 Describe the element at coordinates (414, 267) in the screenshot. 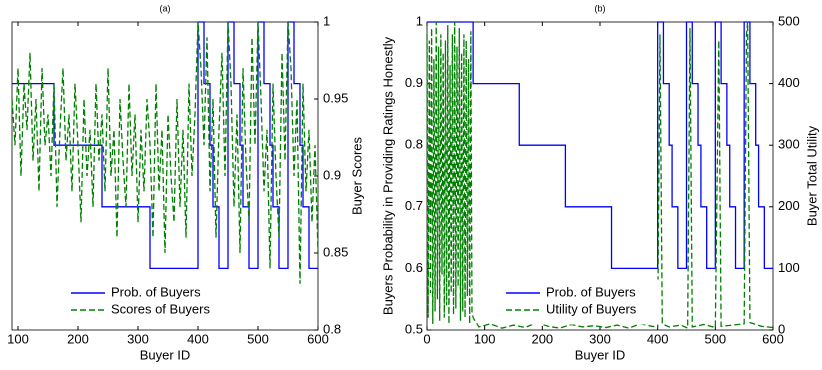

I see `y-tick-label: 0.6` at that location.